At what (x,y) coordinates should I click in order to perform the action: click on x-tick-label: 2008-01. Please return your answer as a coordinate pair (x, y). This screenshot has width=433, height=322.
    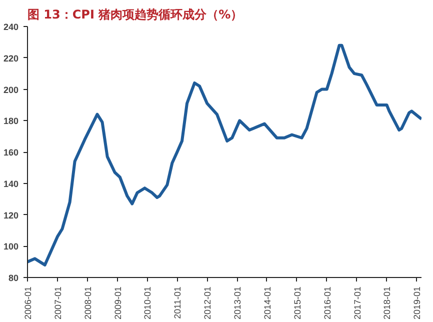
    Looking at the image, I should click on (87, 303).